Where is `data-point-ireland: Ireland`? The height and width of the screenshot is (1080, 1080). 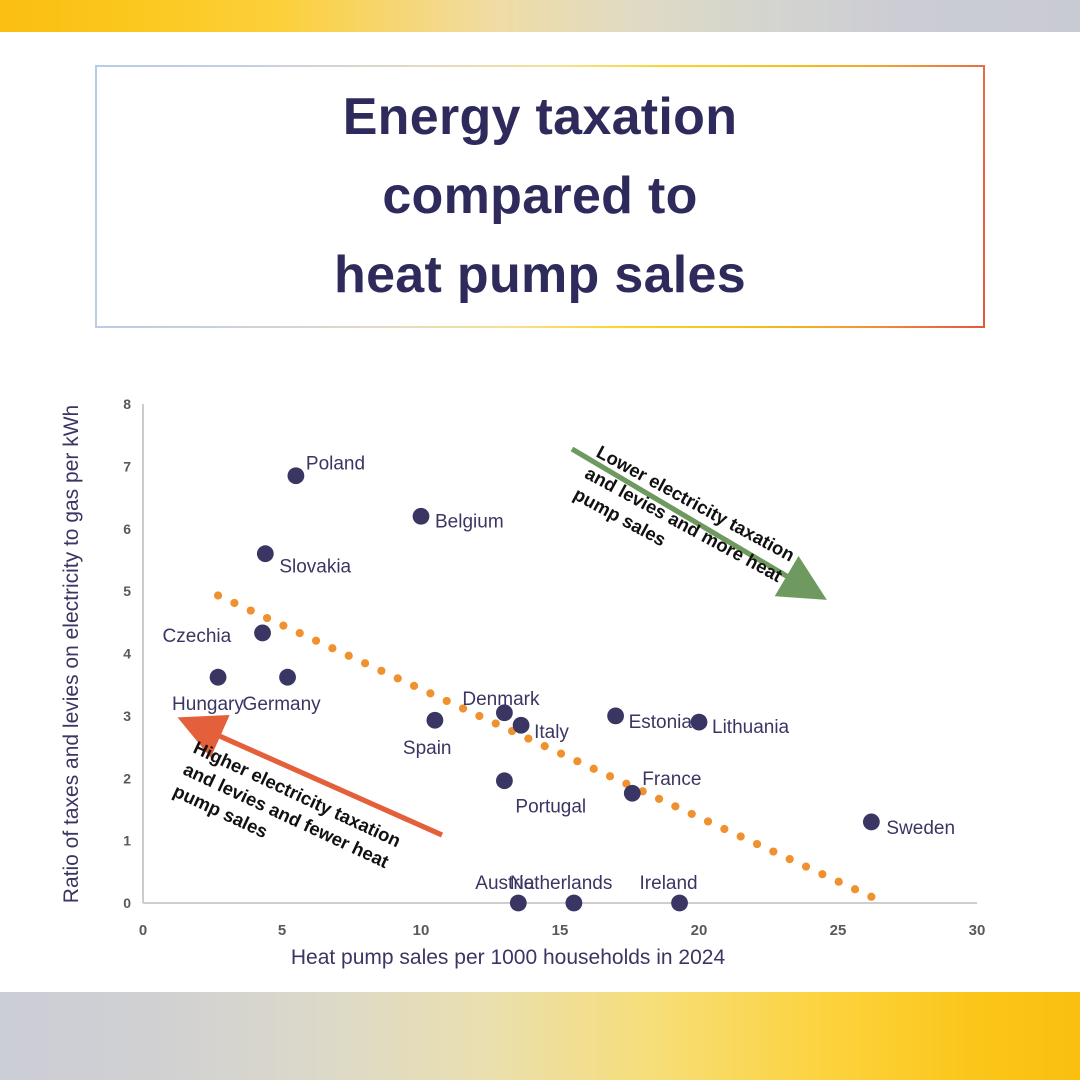 data-point-ireland: Ireland is located at coordinates (669, 892).